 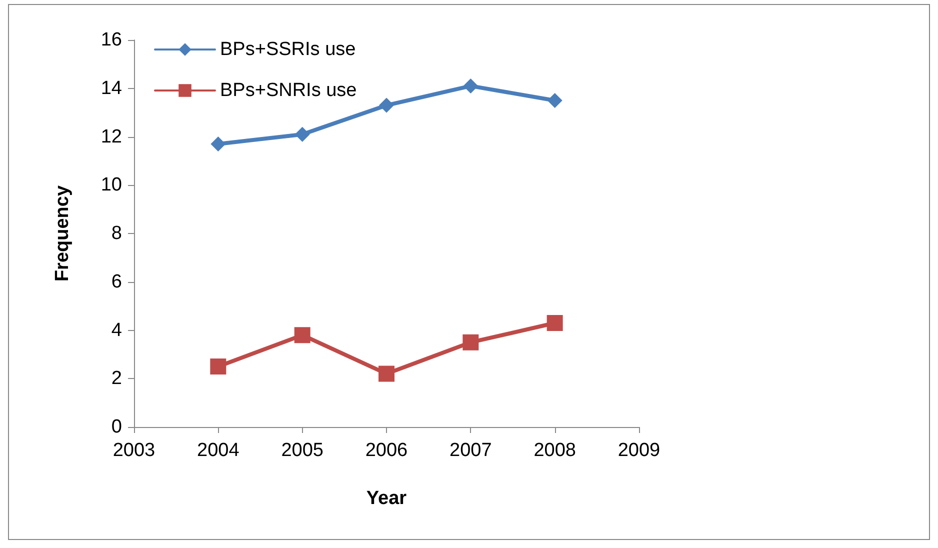 What do you see at coordinates (111, 185) in the screenshot?
I see `y-tick-label: 10` at bounding box center [111, 185].